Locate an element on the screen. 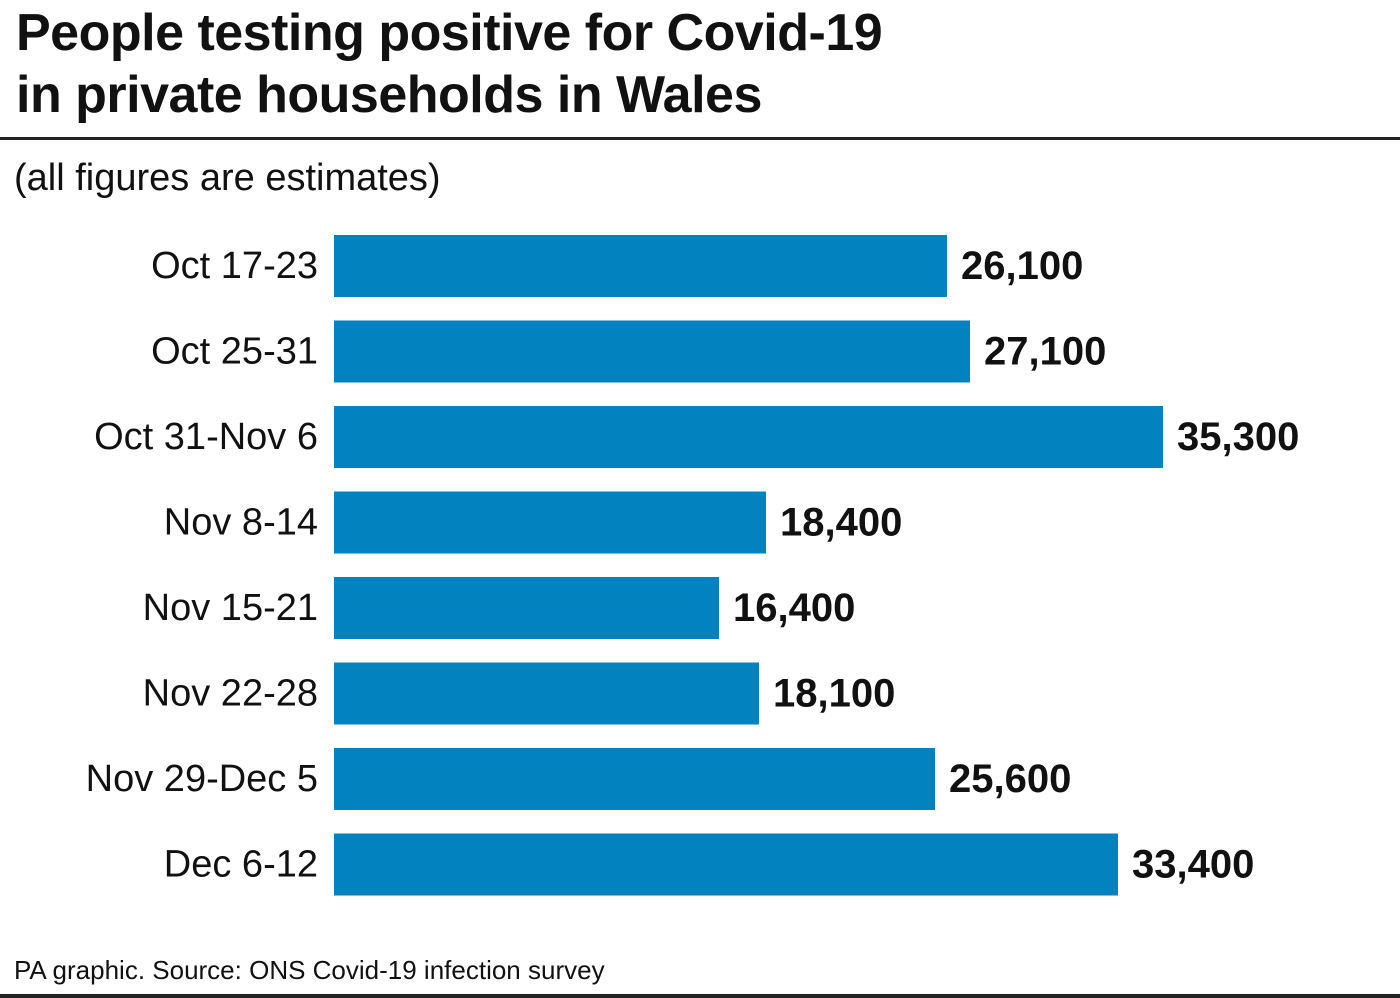  title-divider is located at coordinates (700, 138).